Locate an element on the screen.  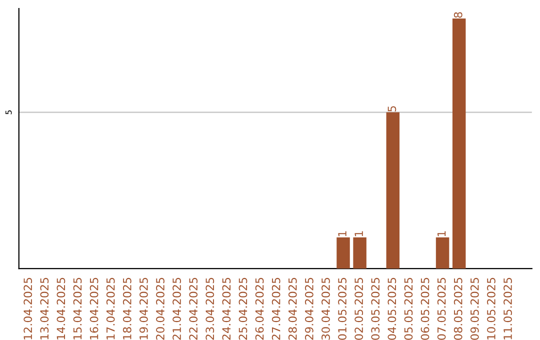
x-tick-label: 06.05.2025 is located at coordinates (425, 309).